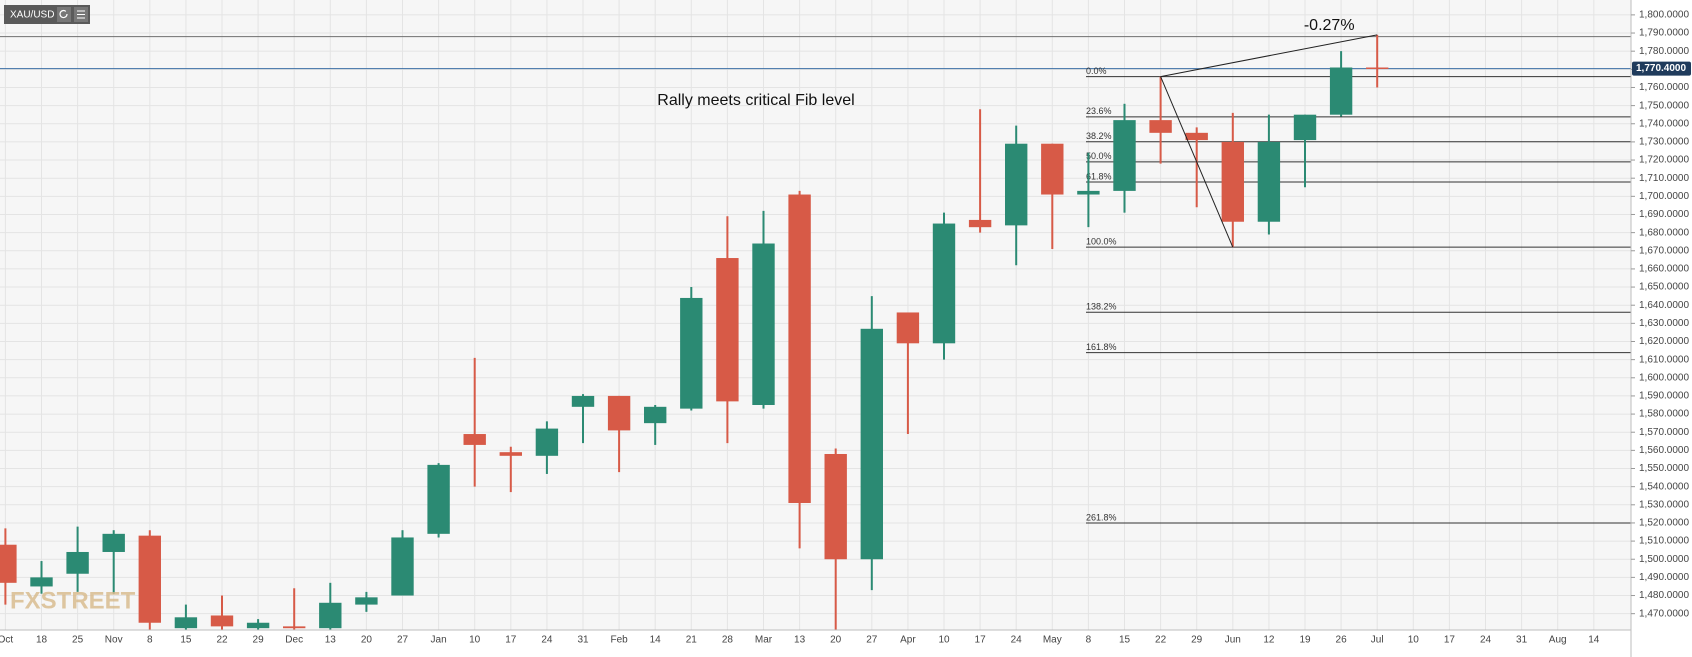 The width and height of the screenshot is (1692, 657). I want to click on refresh-glyph, so click(63, 14).